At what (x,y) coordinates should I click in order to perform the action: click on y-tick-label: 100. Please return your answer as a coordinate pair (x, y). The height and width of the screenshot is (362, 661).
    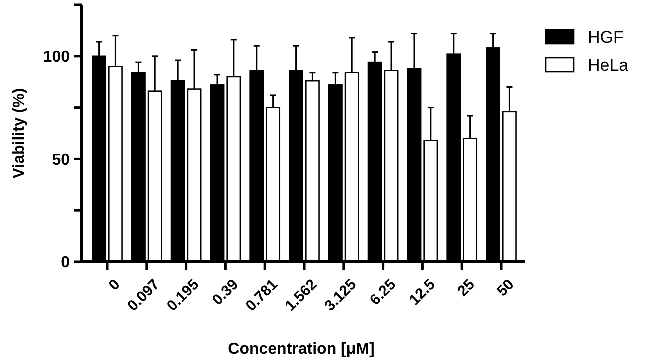
    Looking at the image, I should click on (56, 57).